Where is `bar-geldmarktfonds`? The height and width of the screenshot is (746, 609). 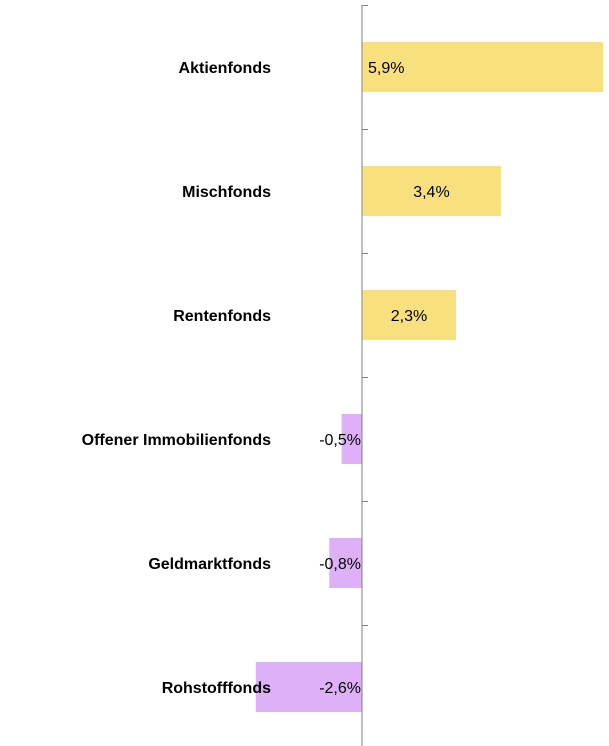 bar-geldmarktfonds is located at coordinates (345, 563).